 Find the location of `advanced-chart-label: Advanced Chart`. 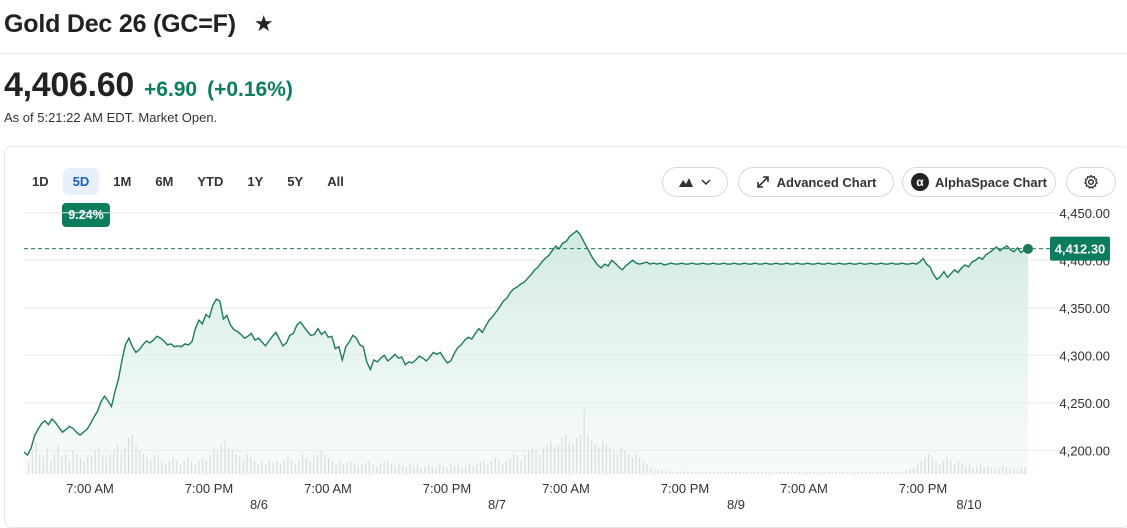

advanced-chart-label: Advanced Chart is located at coordinates (826, 182).